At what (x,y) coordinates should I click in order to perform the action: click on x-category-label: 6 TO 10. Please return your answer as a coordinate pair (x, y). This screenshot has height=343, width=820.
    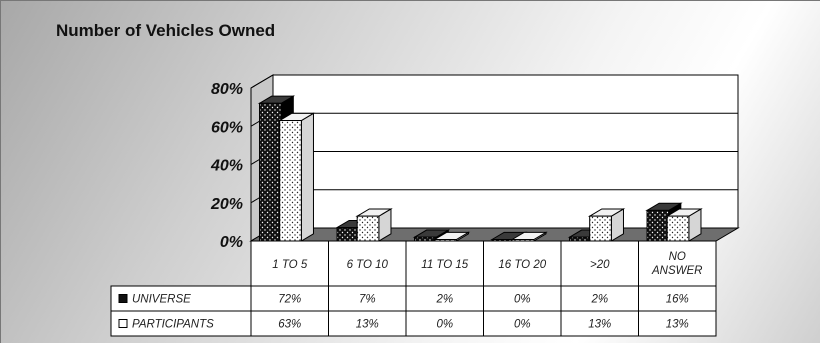
    Looking at the image, I should click on (368, 265).